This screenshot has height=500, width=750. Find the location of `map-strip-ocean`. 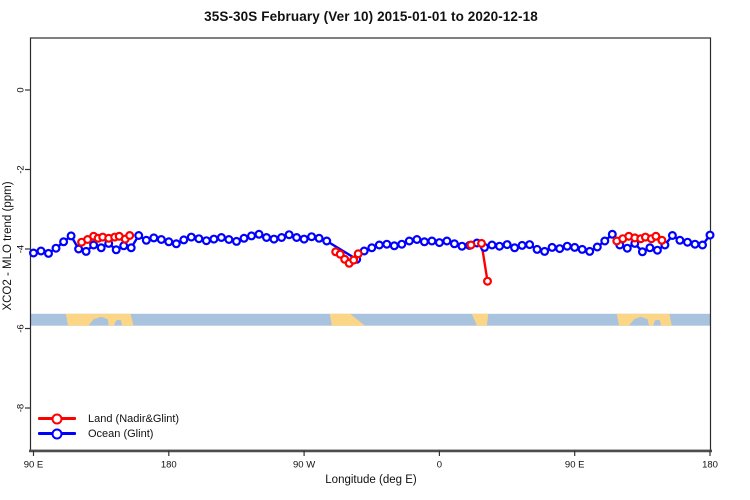

map-strip-ocean is located at coordinates (370, 319).